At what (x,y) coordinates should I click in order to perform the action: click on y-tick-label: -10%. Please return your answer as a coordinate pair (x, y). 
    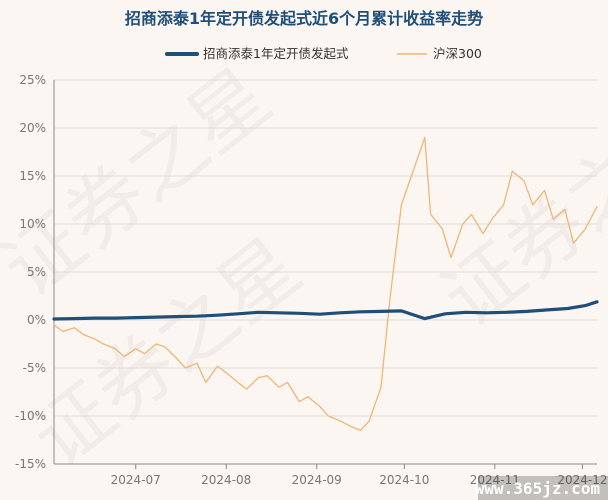
    Looking at the image, I should click on (30, 416).